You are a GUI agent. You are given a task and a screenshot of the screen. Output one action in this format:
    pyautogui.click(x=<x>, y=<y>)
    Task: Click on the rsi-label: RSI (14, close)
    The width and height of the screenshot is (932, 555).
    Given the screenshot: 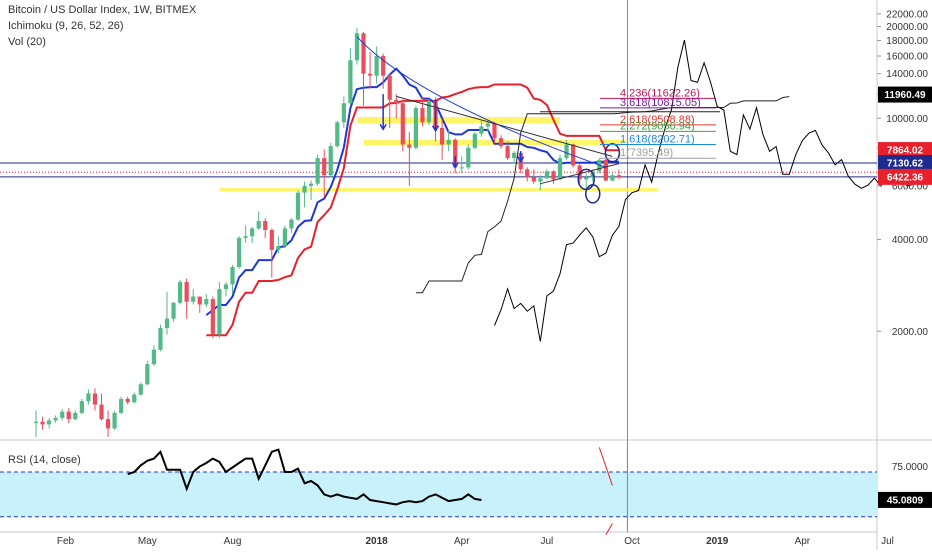 What is the action you would take?
    pyautogui.click(x=44, y=460)
    